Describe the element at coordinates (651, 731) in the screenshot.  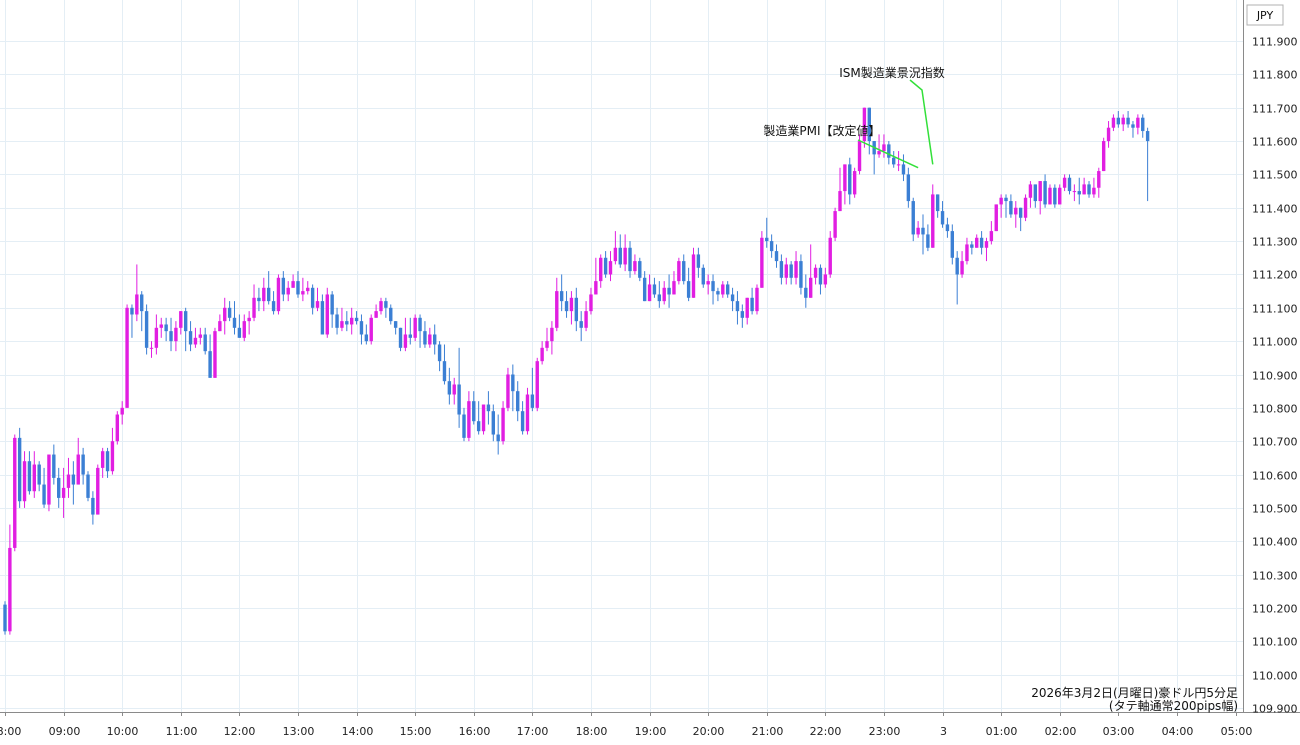
I see `time-tick-label: 19:00` at that location.